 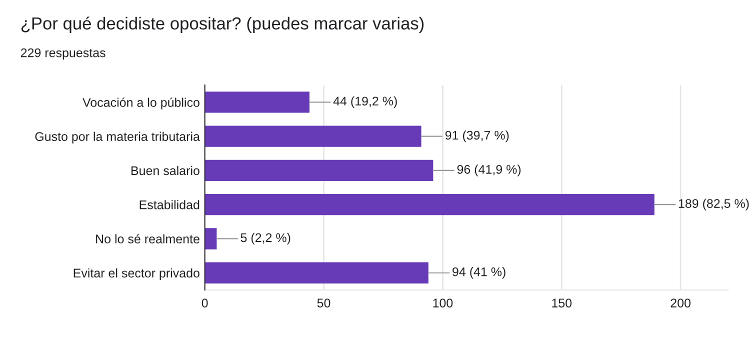 What do you see at coordinates (222, 25) in the screenshot?
I see `chart-title: ¿Por qué decidiste opositar? (puedes marcar varias)` at bounding box center [222, 25].